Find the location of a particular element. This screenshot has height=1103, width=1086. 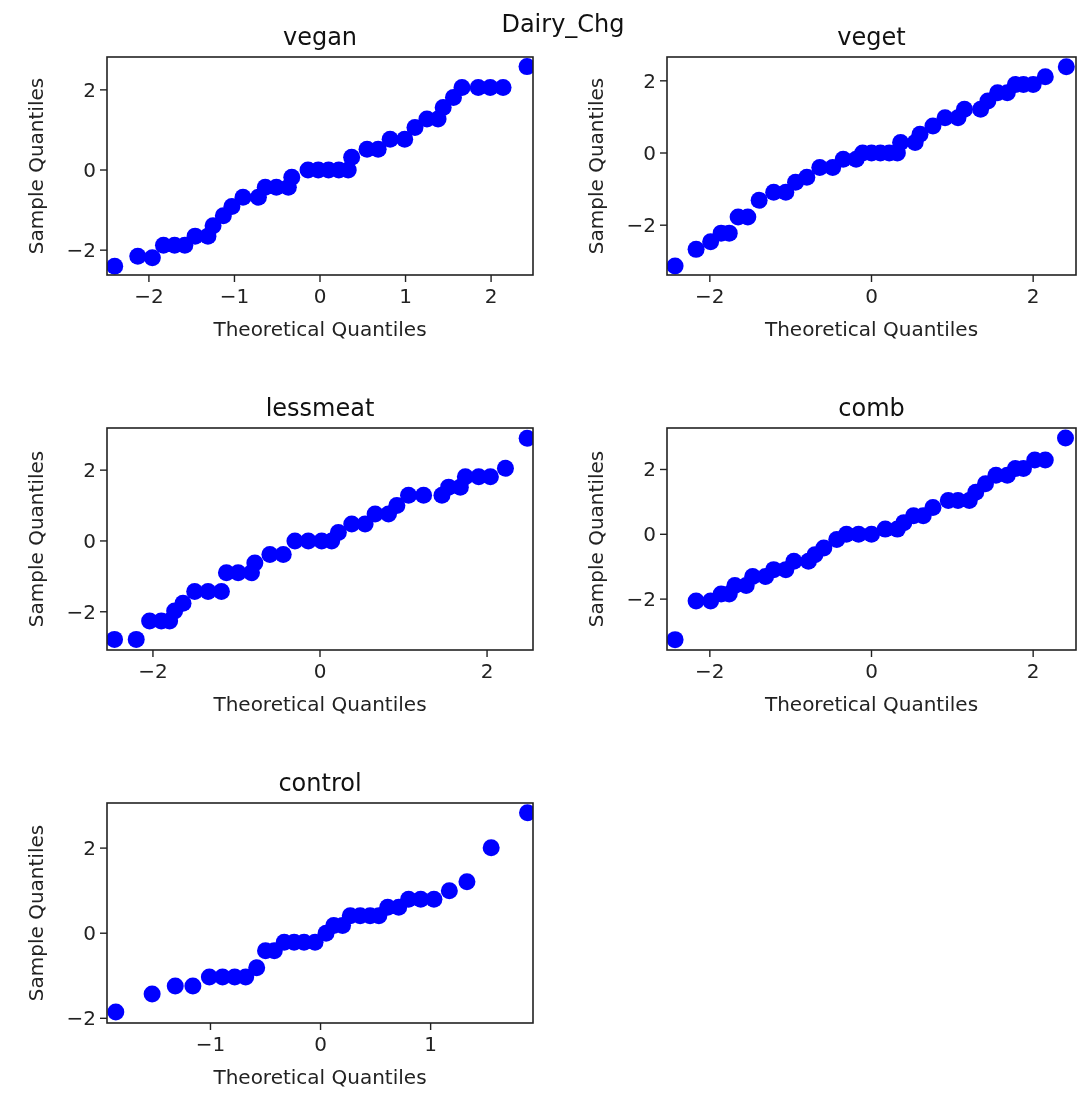

chart-title: control is located at coordinates (320, 783).